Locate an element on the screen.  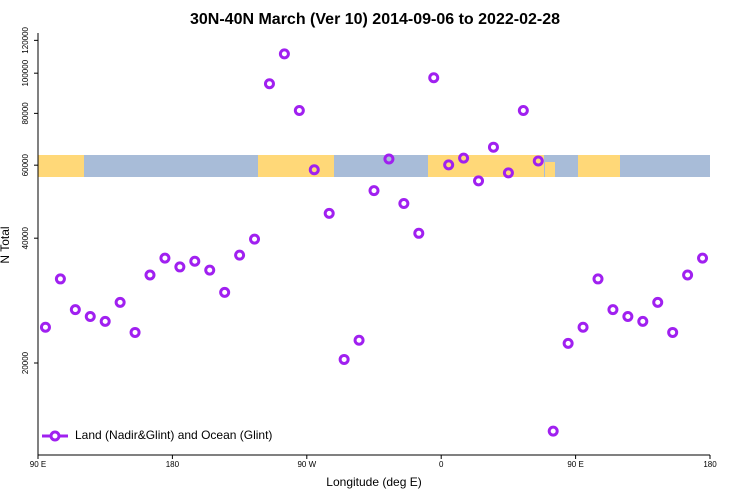
y-axis-label: N Total is located at coordinates (6, 244).